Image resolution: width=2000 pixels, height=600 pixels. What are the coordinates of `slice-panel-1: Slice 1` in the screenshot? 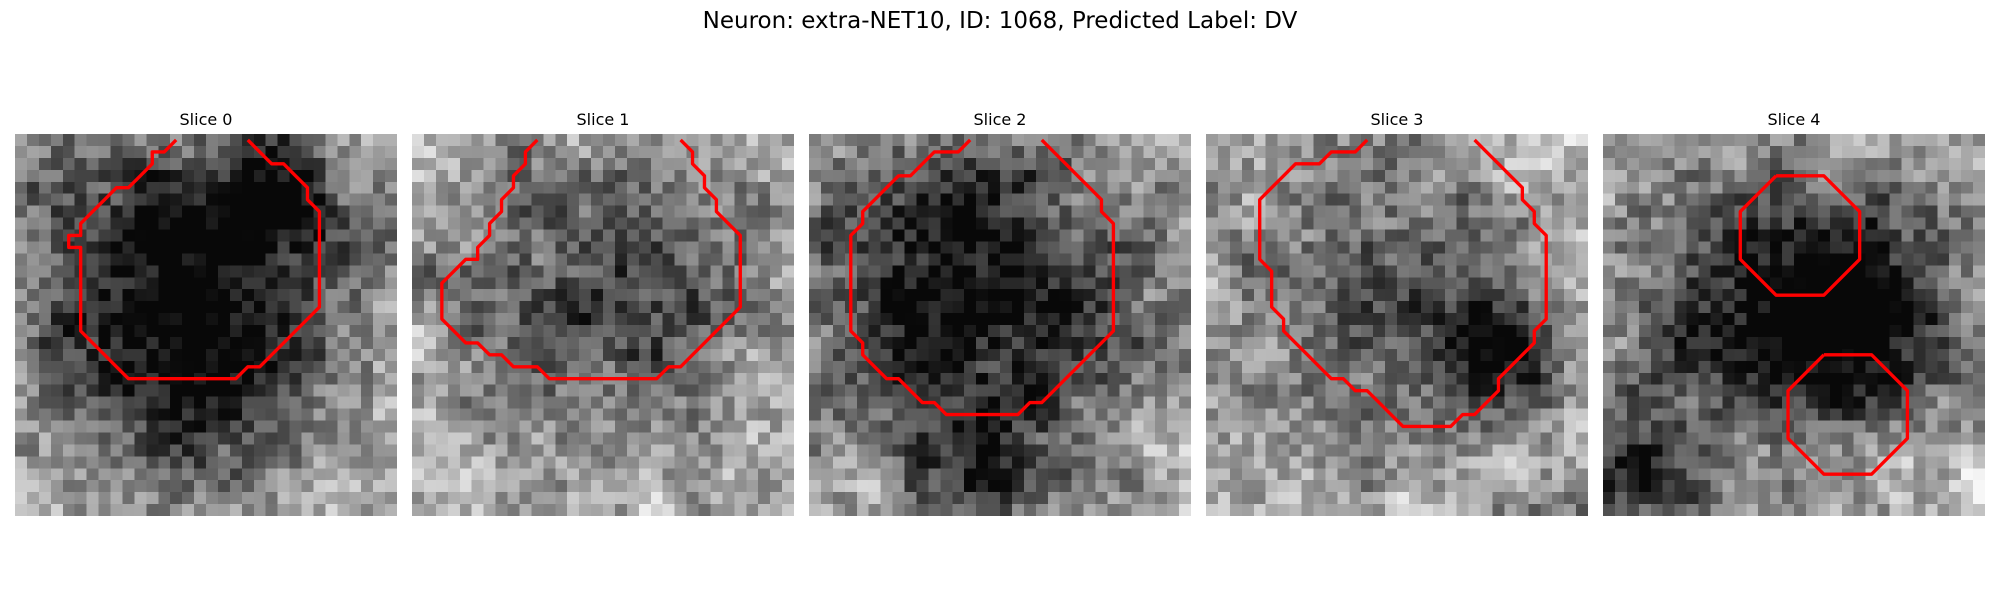 It's located at (603, 312).